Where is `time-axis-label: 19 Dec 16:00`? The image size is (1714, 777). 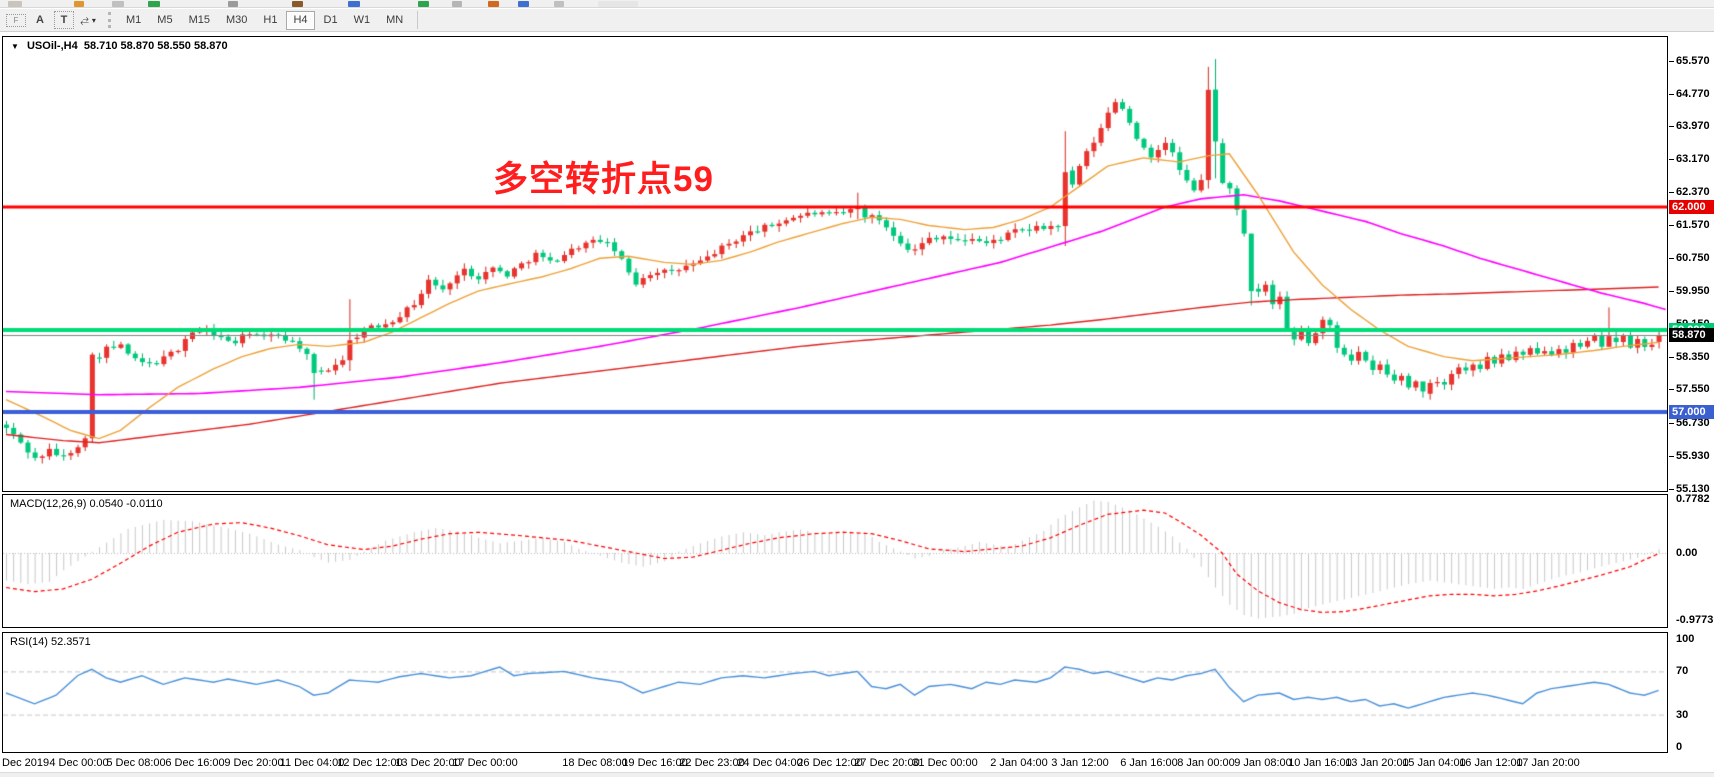
time-axis-label: 19 Dec 16:00 is located at coordinates (655, 763).